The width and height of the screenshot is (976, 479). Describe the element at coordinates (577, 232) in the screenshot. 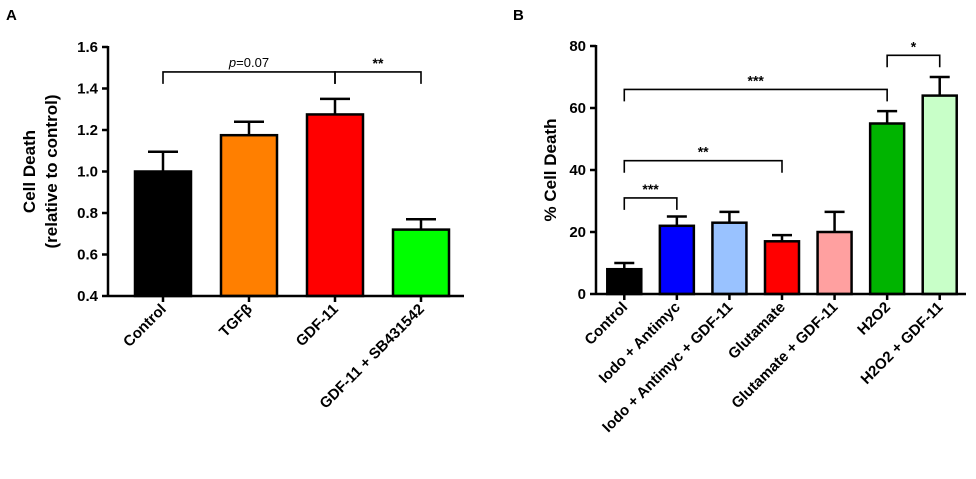

I see `y-tick-label: 20` at that location.